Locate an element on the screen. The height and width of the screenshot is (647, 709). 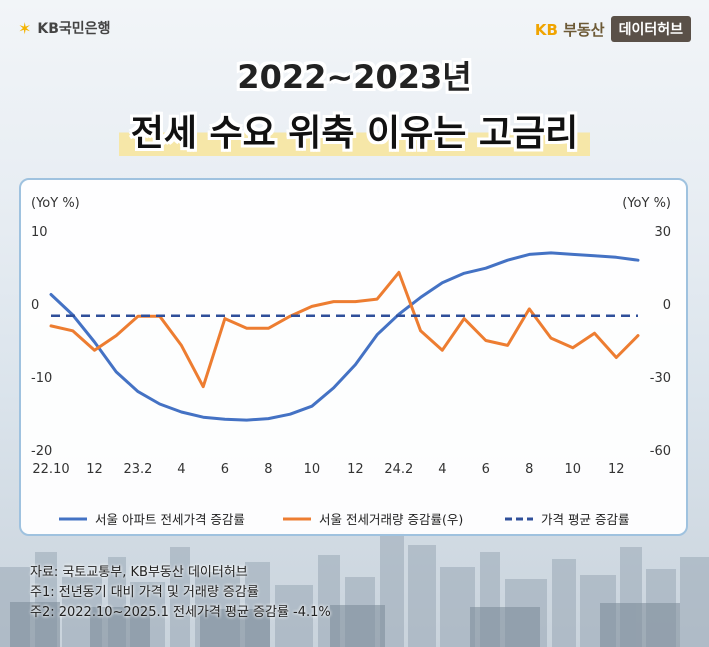
left-axis-tick-label: 10 is located at coordinates (39, 232).